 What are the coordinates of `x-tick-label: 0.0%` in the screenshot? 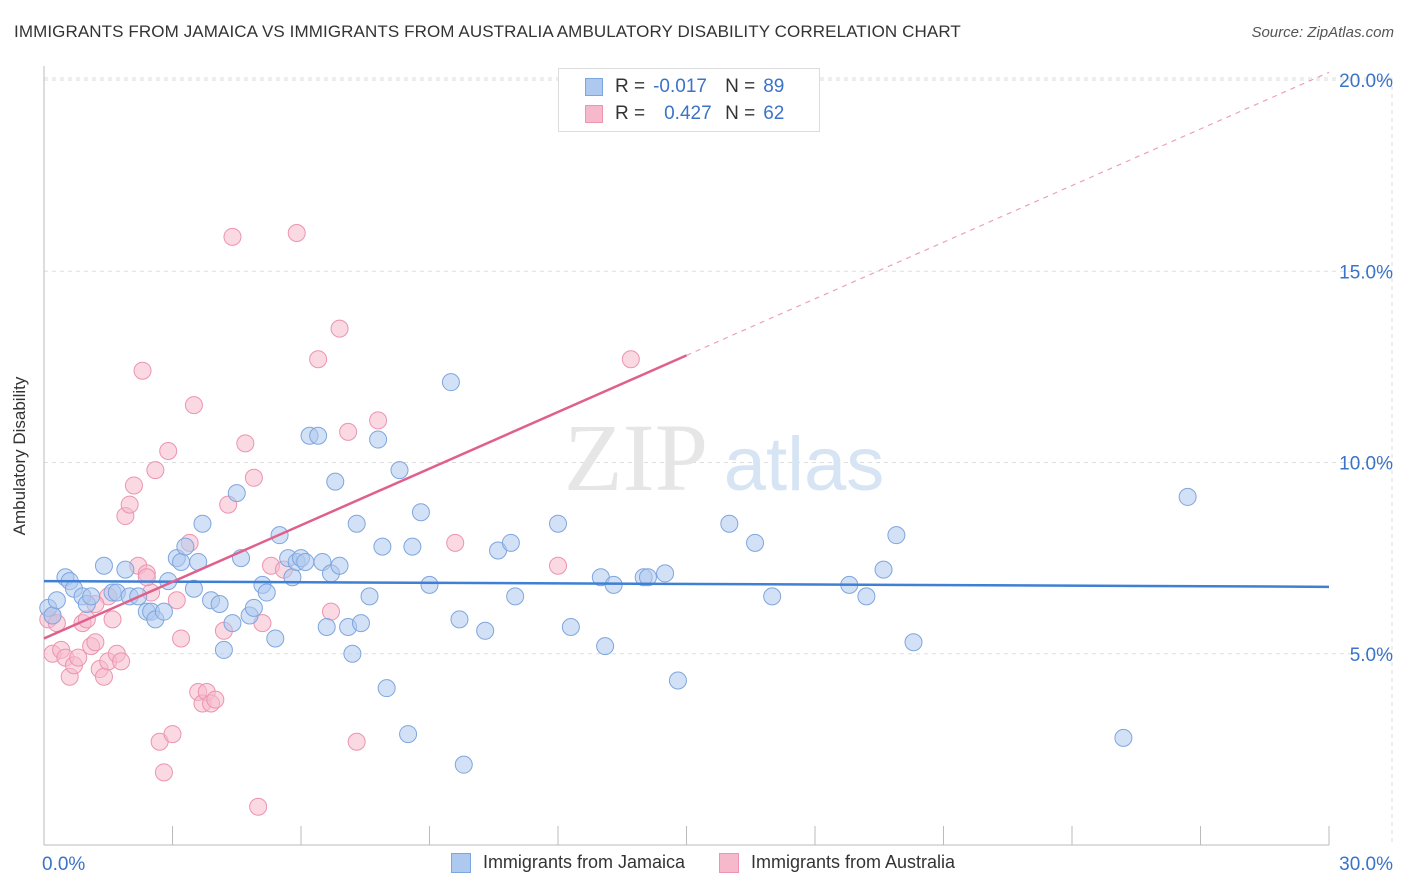 It's located at (63, 864).